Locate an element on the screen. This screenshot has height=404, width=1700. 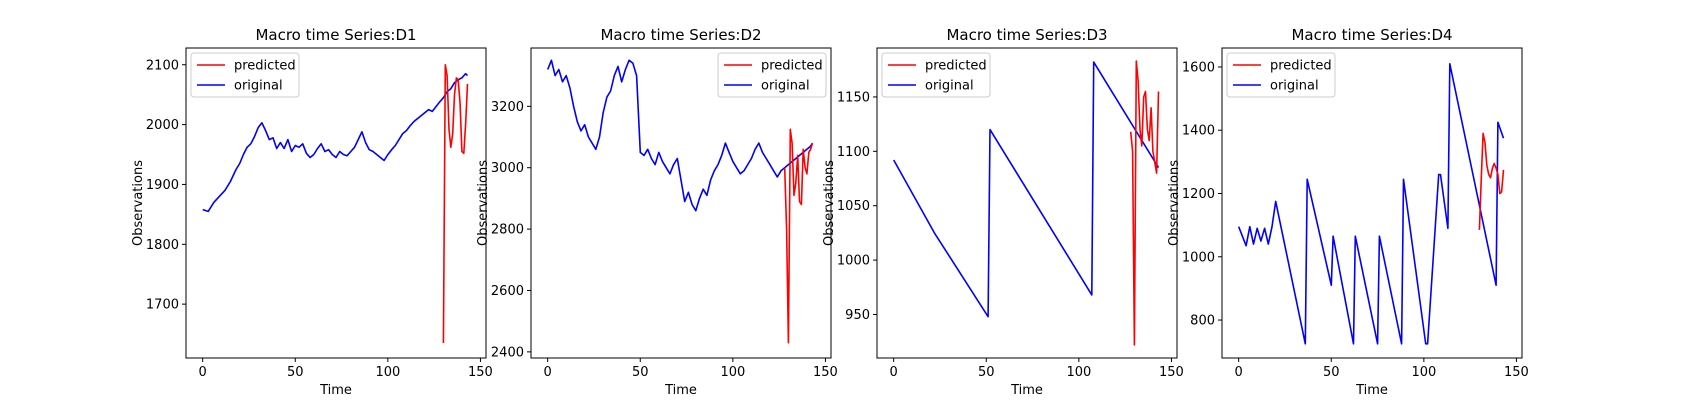
chart-title: Macro time Series:D4 is located at coordinates (1371, 35).